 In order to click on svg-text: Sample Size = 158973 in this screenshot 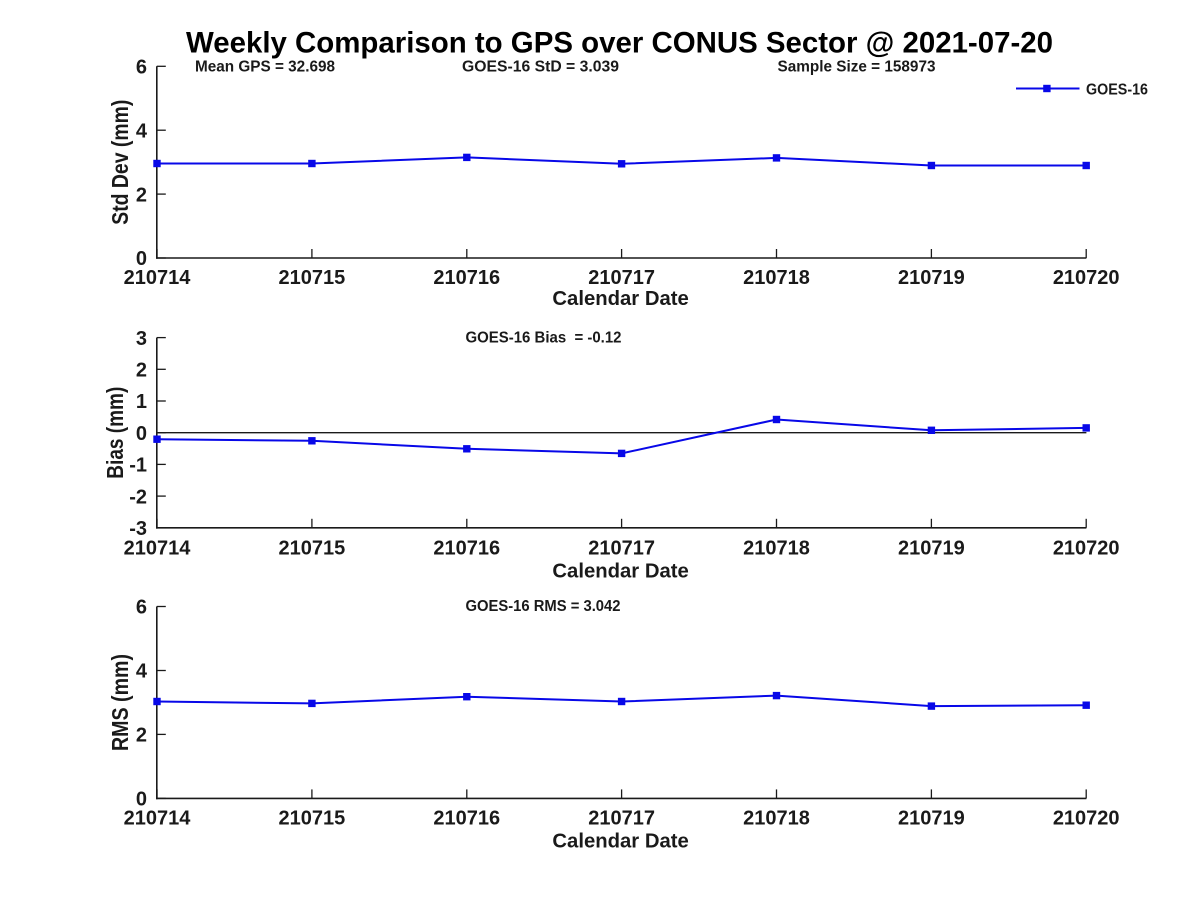, I will do `click(857, 66)`.